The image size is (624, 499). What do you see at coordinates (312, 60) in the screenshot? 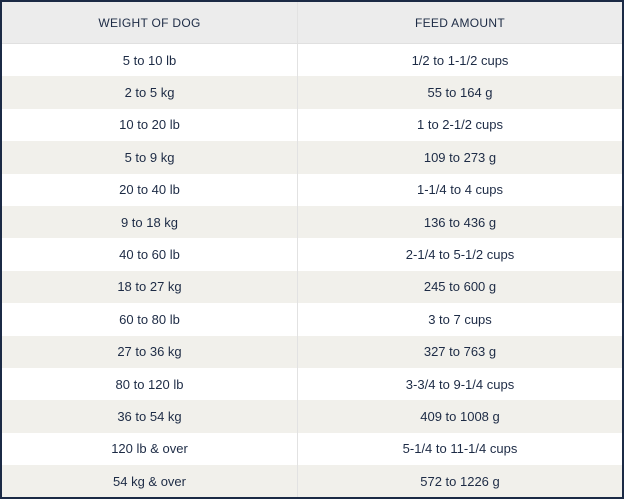
I see `table-row: 5 to 10 lb 1/2 to 1-1/2 cups` at bounding box center [312, 60].